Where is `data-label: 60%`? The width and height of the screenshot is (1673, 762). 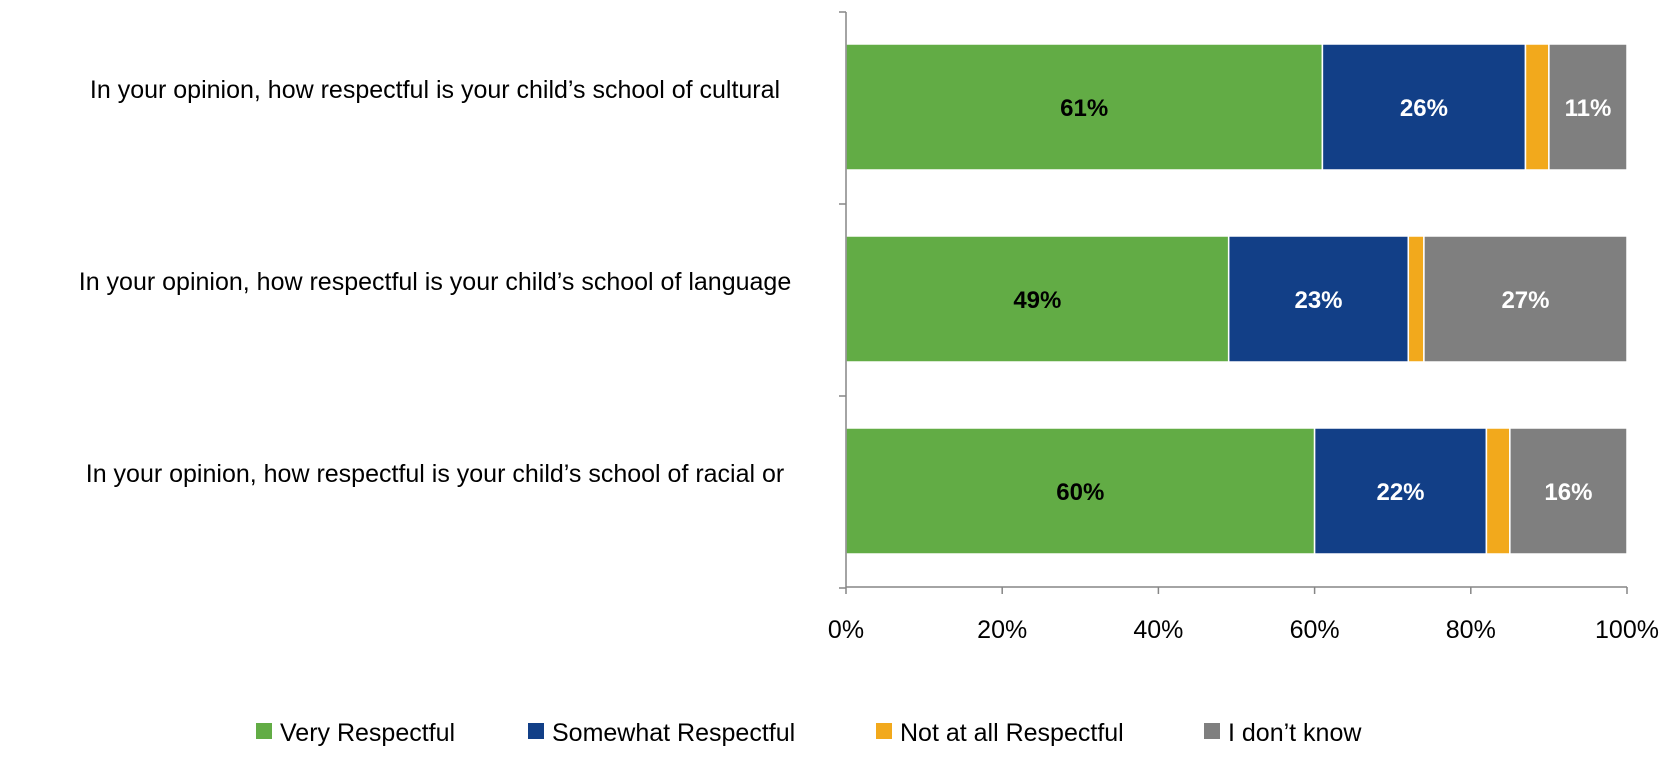 data-label: 60% is located at coordinates (1080, 492).